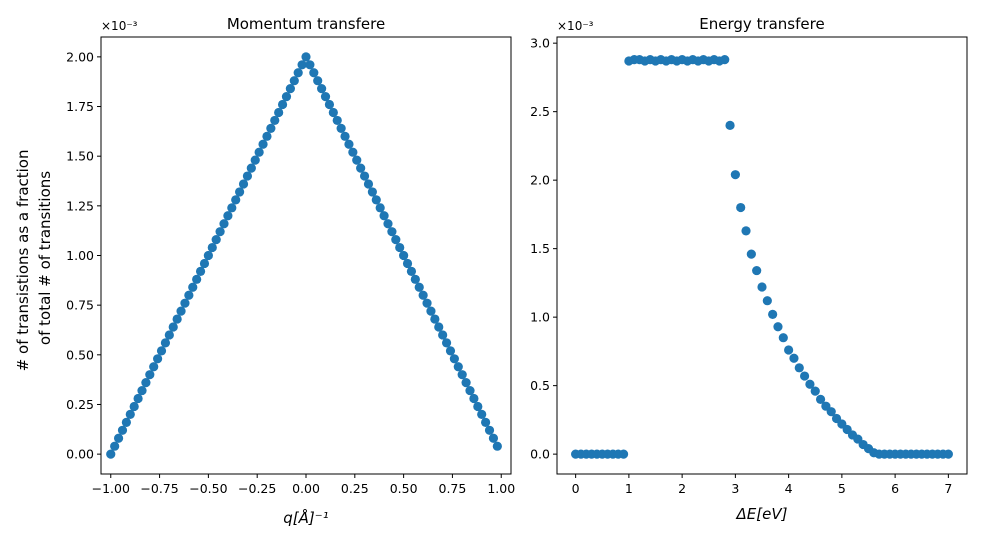 Image resolution: width=983 pixels, height=544 pixels. I want to click on y-tick-label: 1.00, so click(80, 255).